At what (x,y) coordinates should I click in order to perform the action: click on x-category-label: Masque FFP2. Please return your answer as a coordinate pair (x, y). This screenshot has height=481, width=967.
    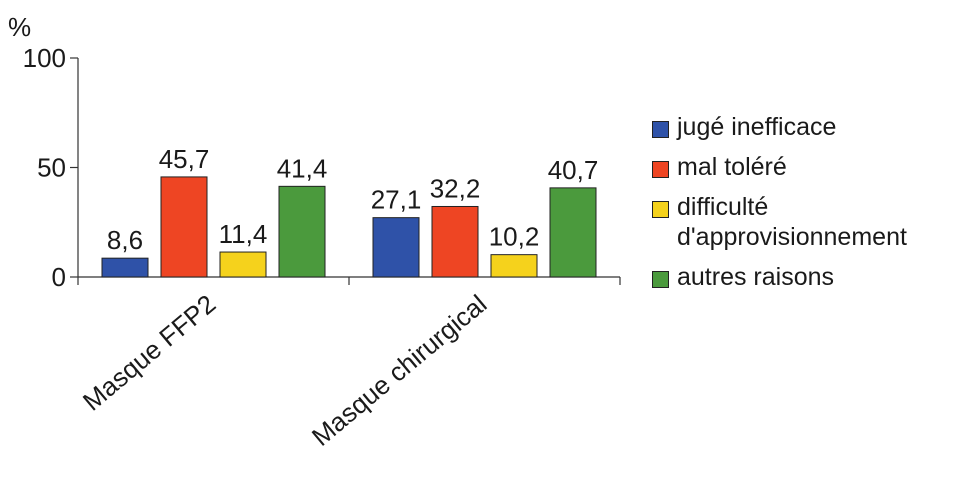
    Looking at the image, I should click on (149, 353).